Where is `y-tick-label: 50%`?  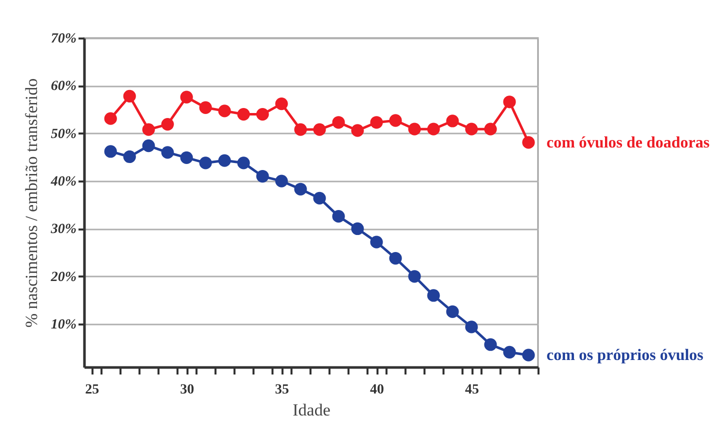 y-tick-label: 50% is located at coordinates (63, 134).